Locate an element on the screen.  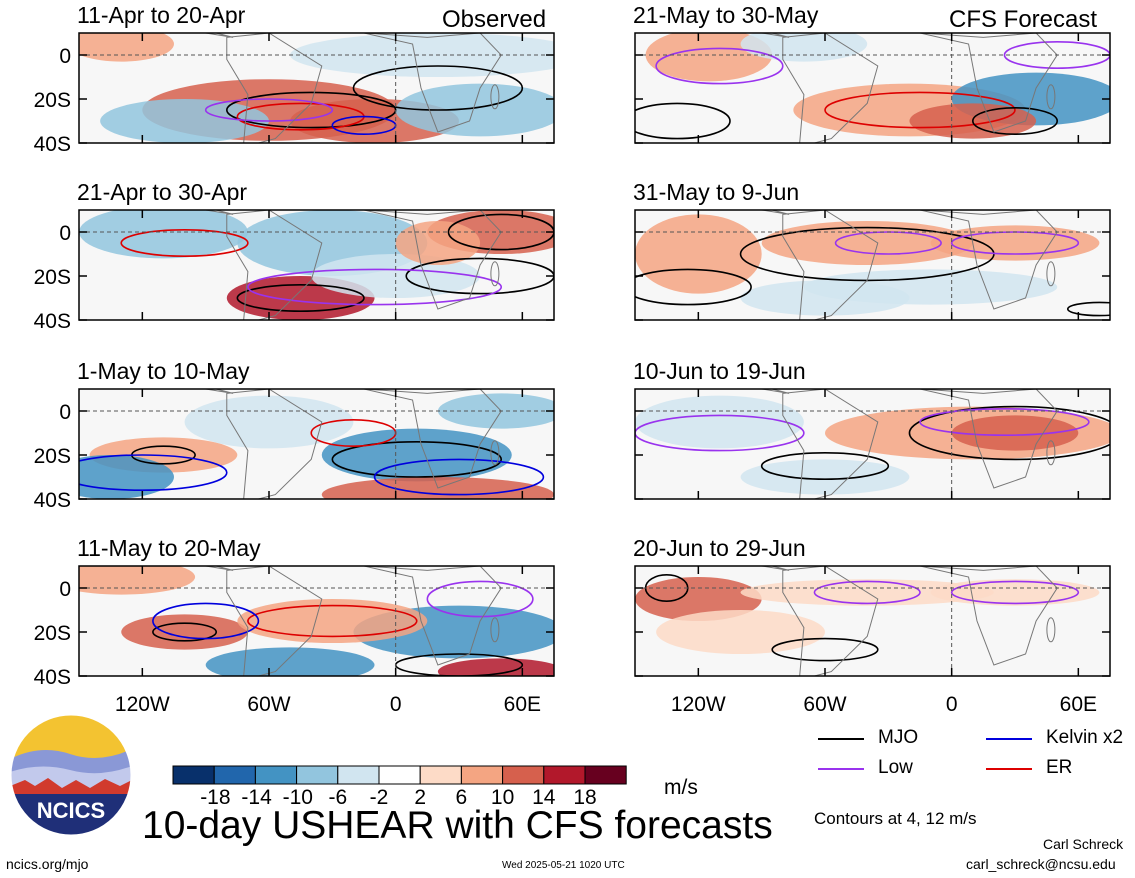
panel-2: 21-Apr to 30-Apr 0 20S 40S is located at coordinates (294, 256).